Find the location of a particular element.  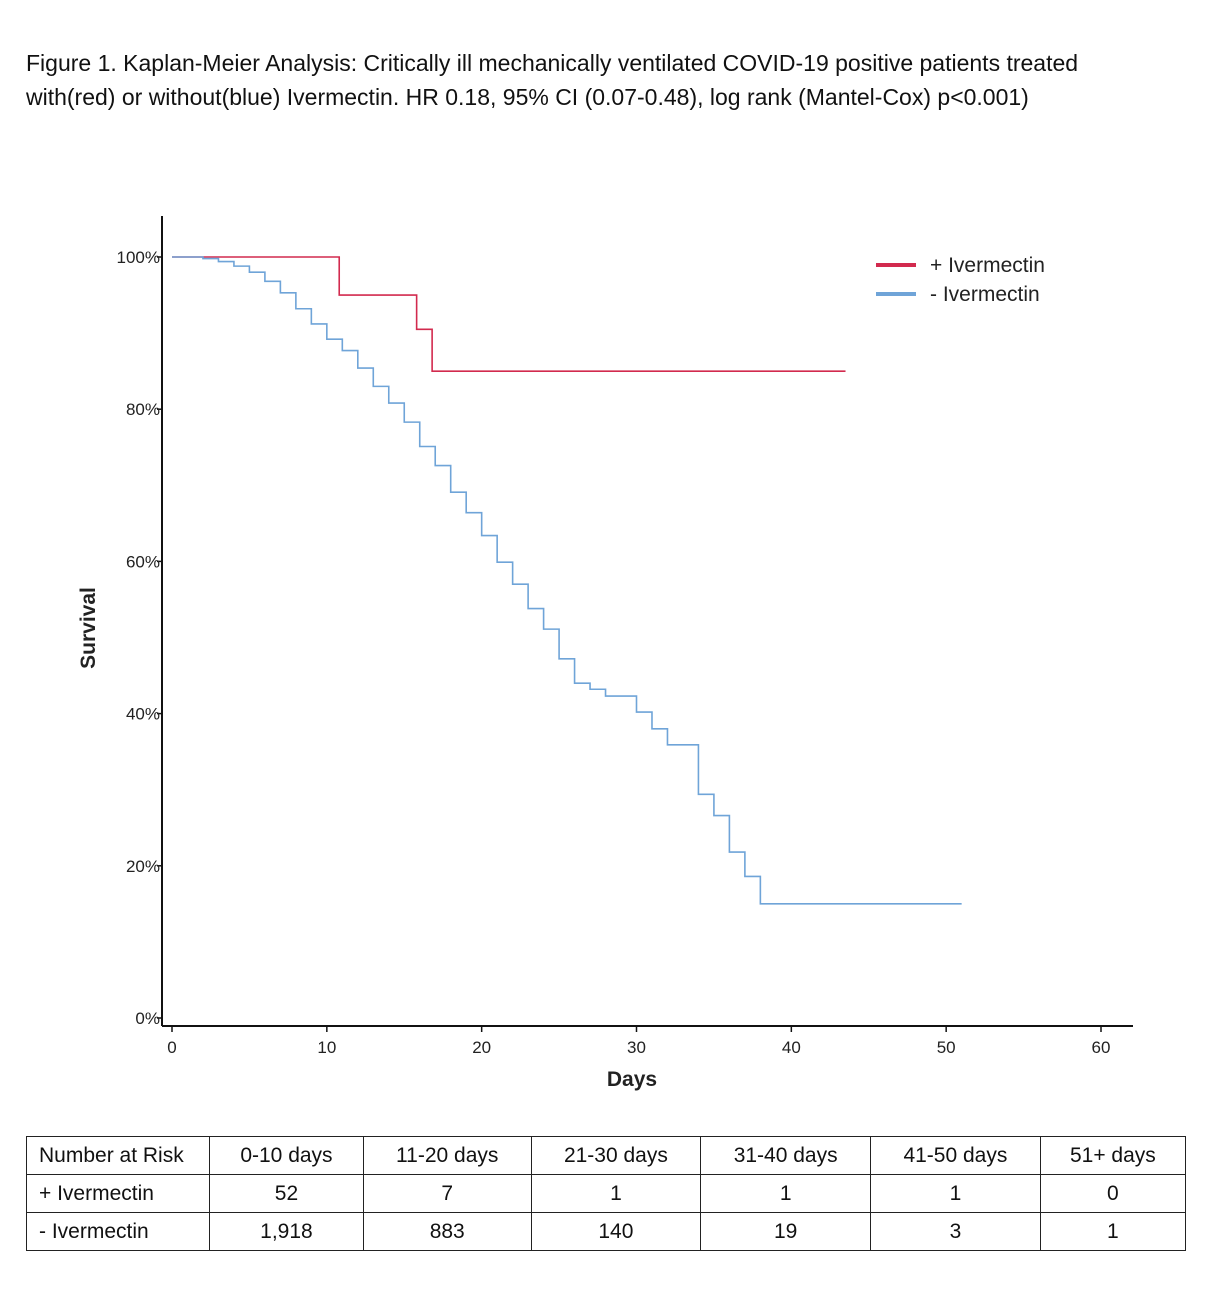

y-tick-label: 40% is located at coordinates (143, 714).